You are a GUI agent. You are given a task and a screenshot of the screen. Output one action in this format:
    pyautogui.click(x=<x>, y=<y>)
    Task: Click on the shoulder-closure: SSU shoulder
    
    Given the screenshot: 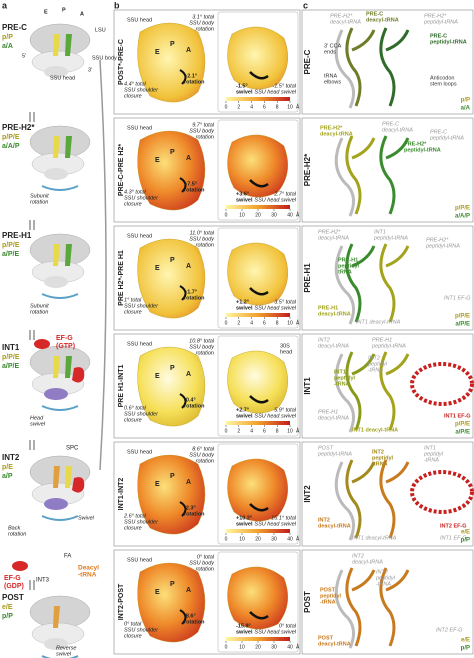 What is the action you would take?
    pyautogui.click(x=141, y=522)
    